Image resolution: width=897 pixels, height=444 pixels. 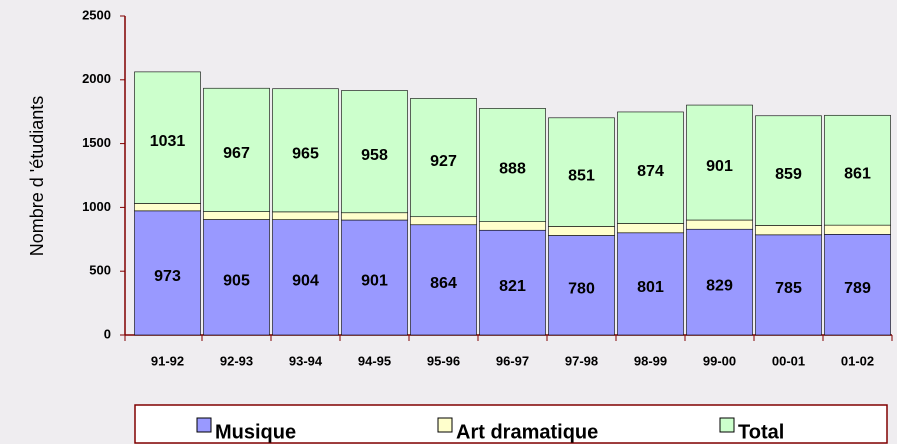 What do you see at coordinates (305, 154) in the screenshot?
I see `data-label: 965` at bounding box center [305, 154].